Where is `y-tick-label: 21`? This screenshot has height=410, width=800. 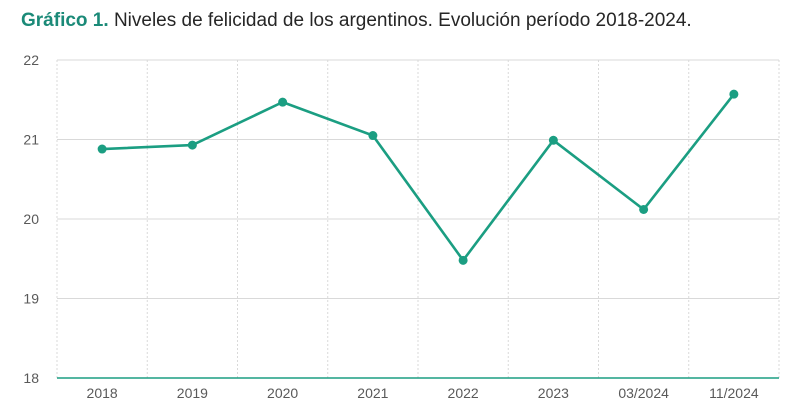 y-tick-label: 21 is located at coordinates (31, 140).